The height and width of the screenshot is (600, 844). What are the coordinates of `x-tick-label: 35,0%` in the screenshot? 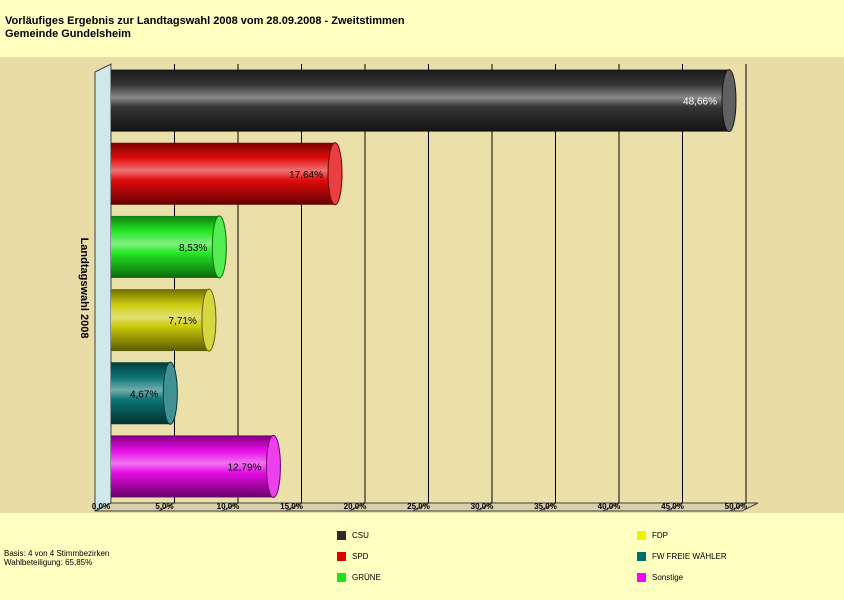 It's located at (545, 506).